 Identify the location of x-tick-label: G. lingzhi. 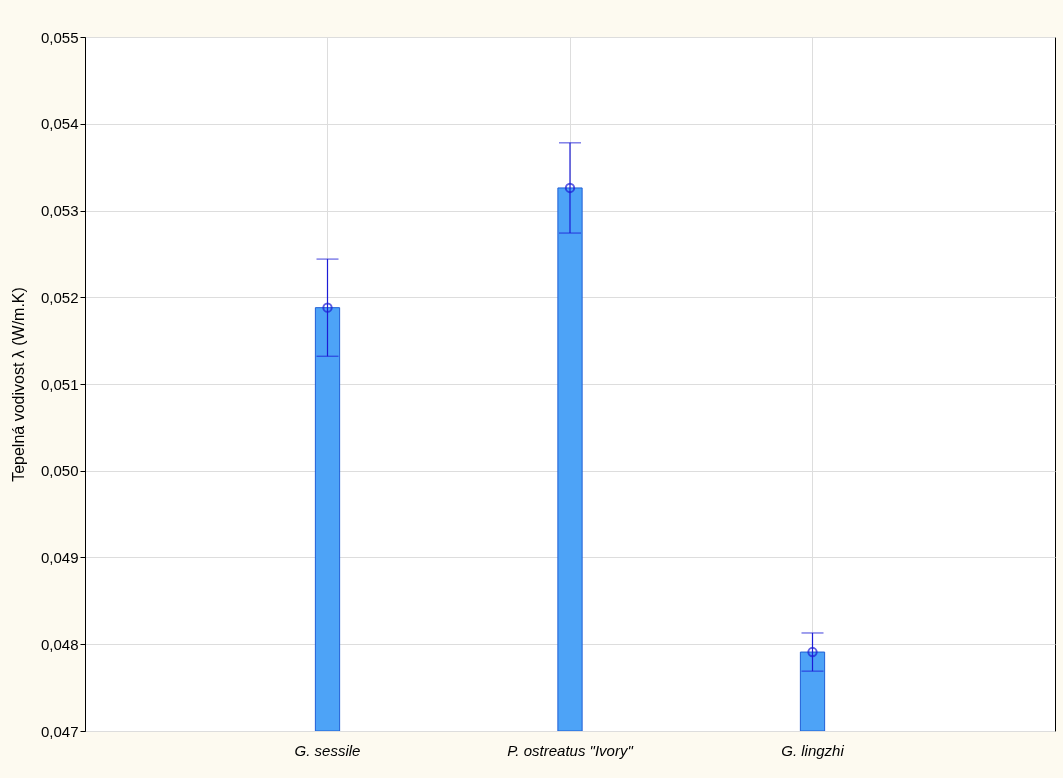
(813, 750).